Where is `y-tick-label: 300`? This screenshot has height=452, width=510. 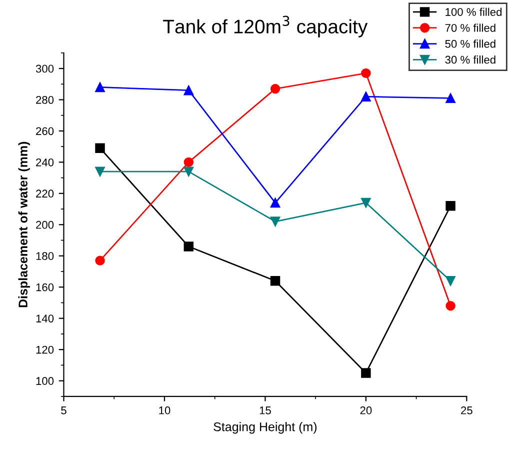 y-tick-label: 300 is located at coordinates (45, 68).